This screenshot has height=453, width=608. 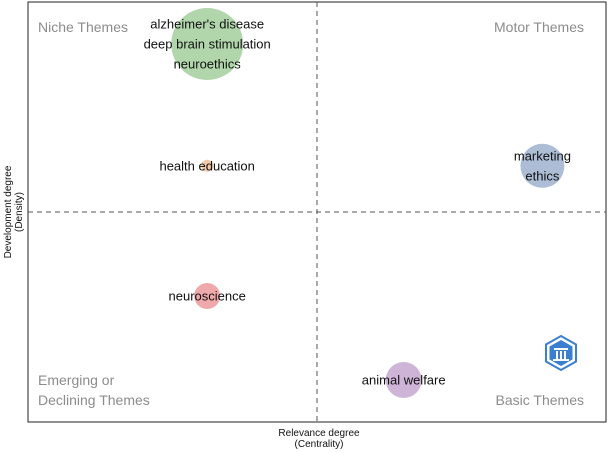 I want to click on quadrant-label-emerging-2: Declining Themes, so click(x=94, y=400).